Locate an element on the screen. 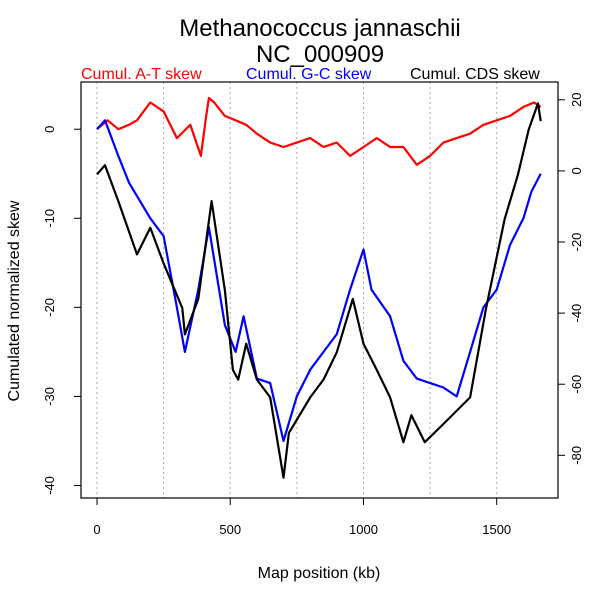 Image resolution: width=600 pixels, height=605 pixels. y-right-tick-label: -40 is located at coordinates (576, 313).